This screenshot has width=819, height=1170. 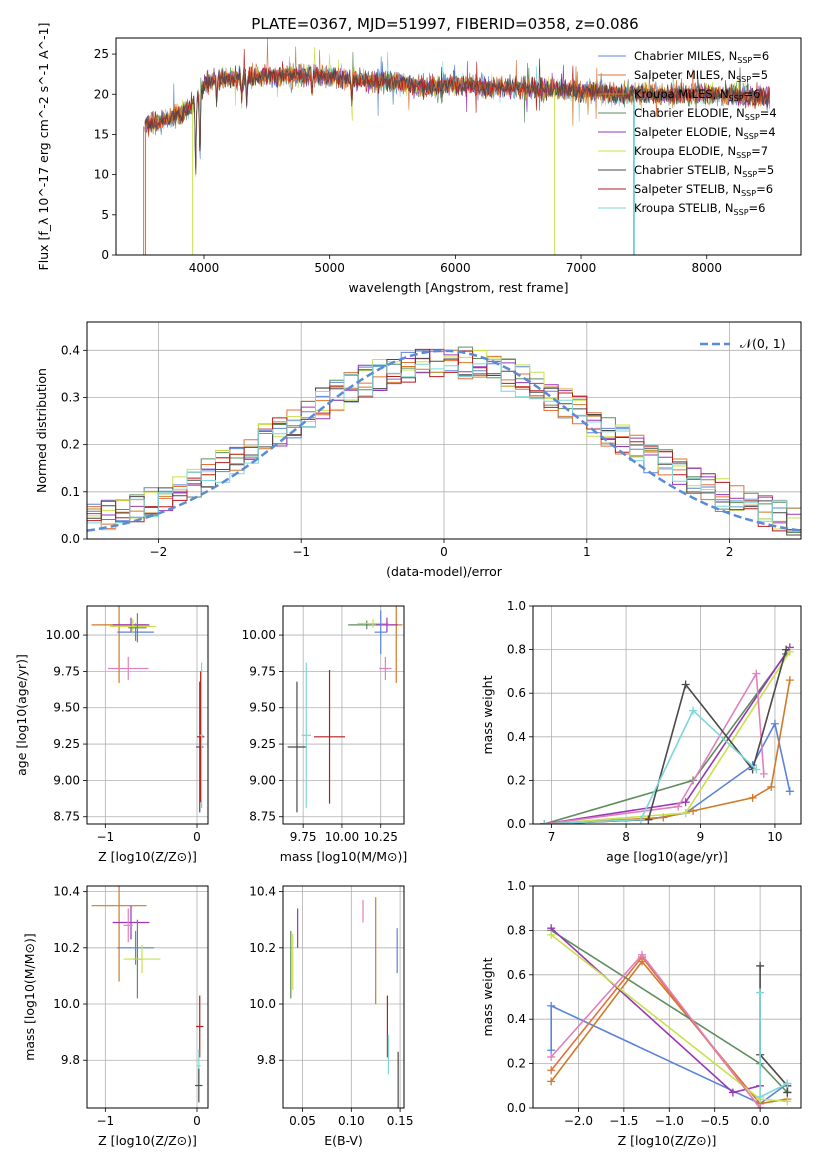 I want to click on age-vs-Z-ytick-label: 9.50, so click(x=66, y=708).